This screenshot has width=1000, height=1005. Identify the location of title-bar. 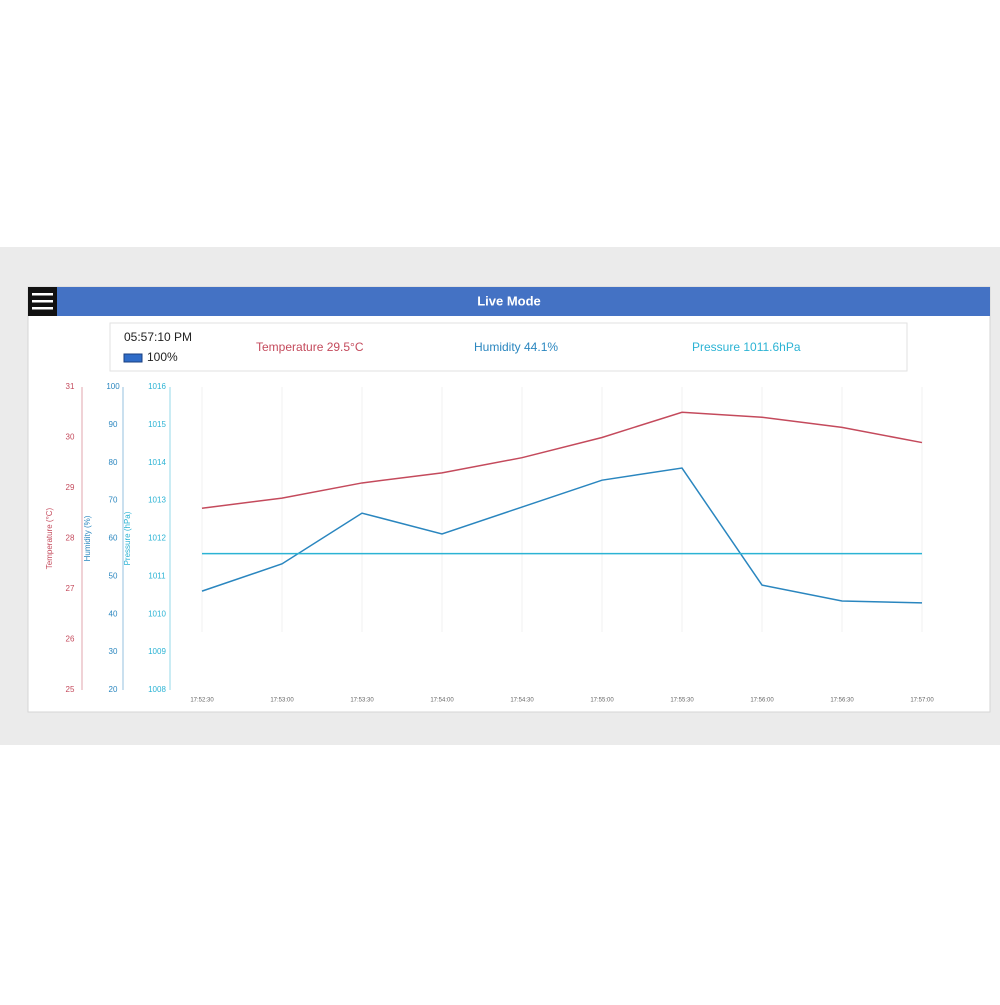
(509, 301).